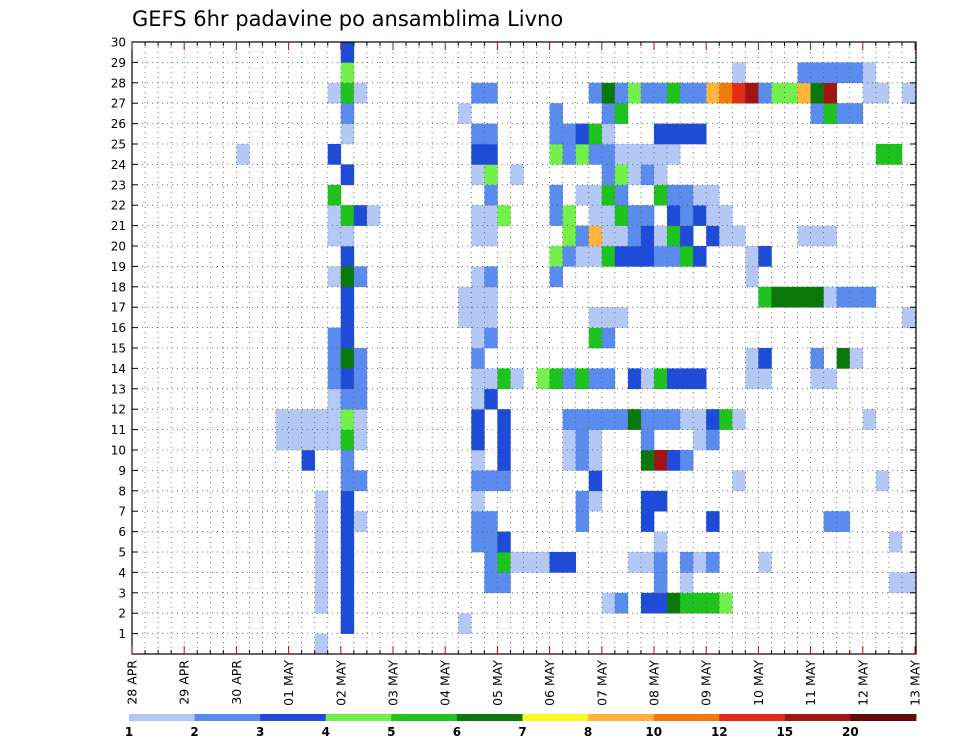  What do you see at coordinates (122, 512) in the screenshot?
I see `y-tick-label: 7` at bounding box center [122, 512].